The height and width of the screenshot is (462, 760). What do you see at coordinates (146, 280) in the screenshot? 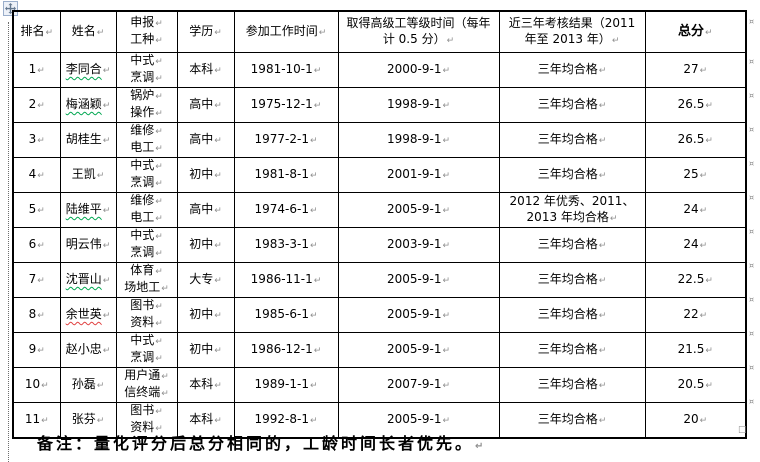
I see `cell-trade: 体育↵ 场地工↵` at bounding box center [146, 280].